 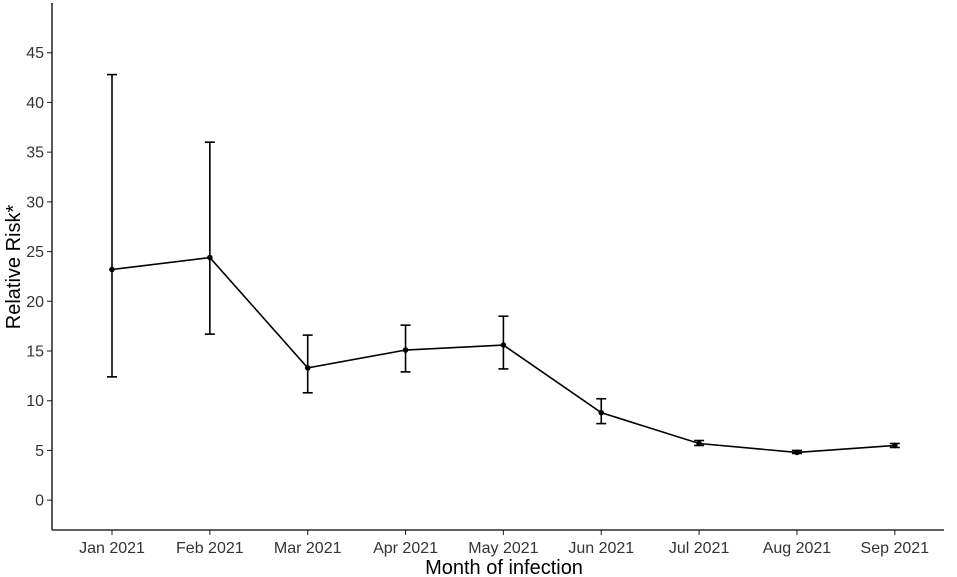 What do you see at coordinates (308, 548) in the screenshot?
I see `x-tick-label: Mar 2021` at bounding box center [308, 548].